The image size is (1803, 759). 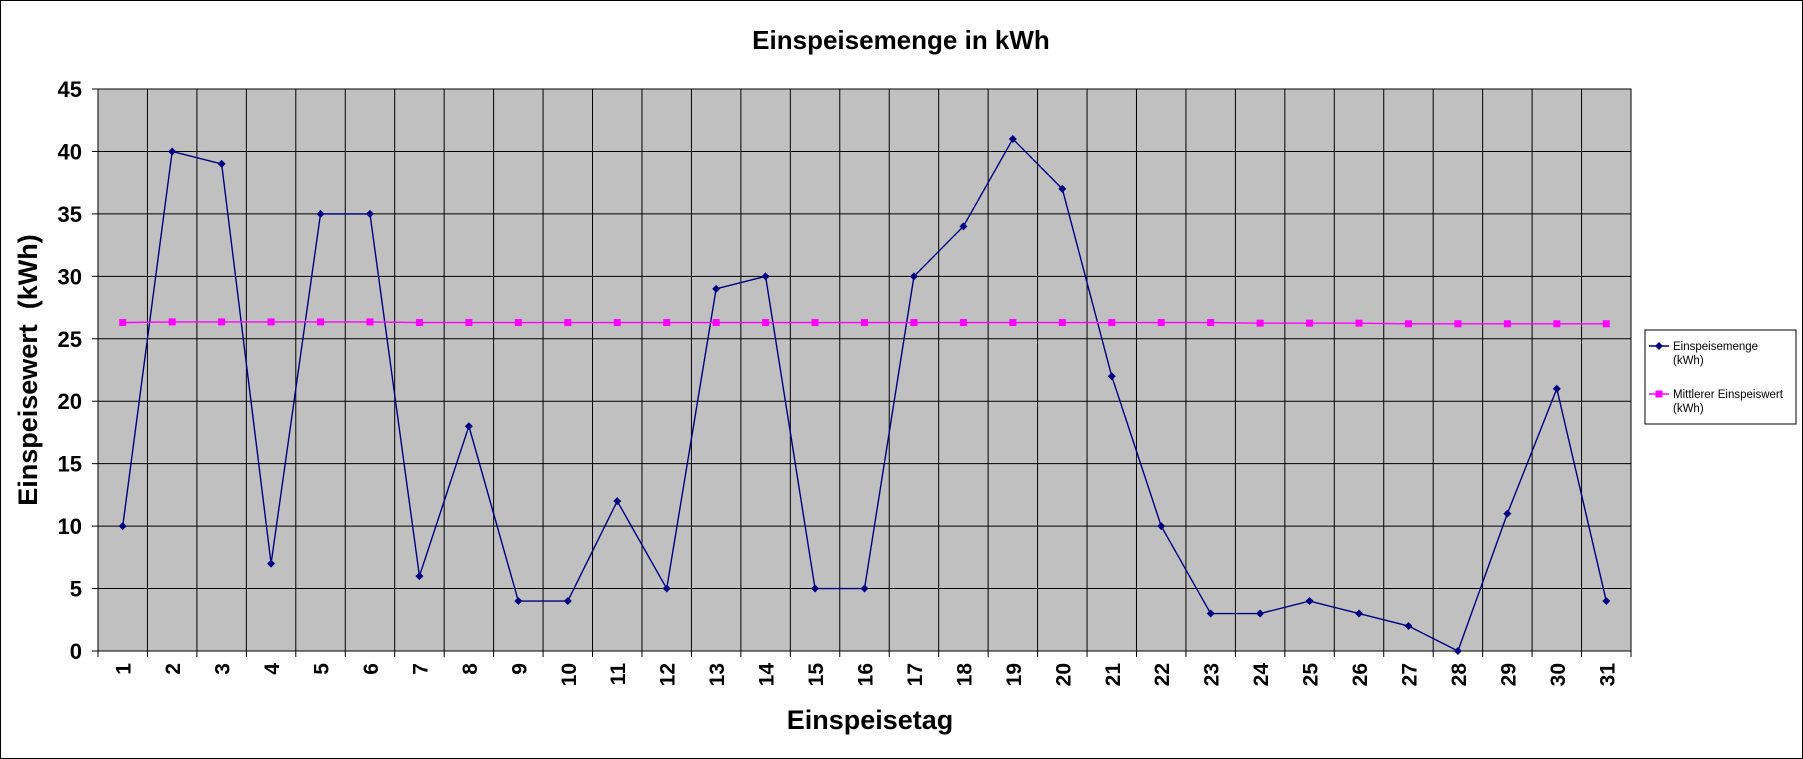 What do you see at coordinates (1360, 674) in the screenshot?
I see `x-tick-label: 26` at bounding box center [1360, 674].